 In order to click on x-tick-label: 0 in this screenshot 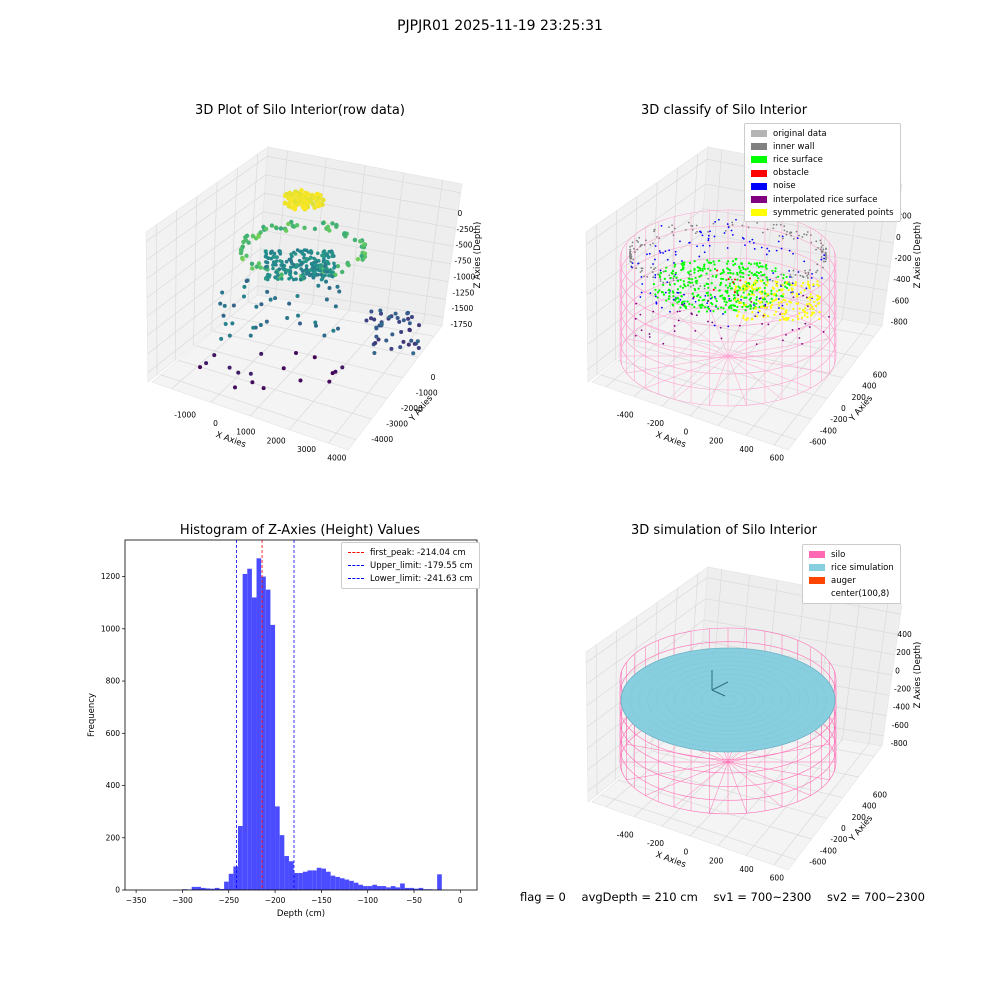, I will do `click(215, 423)`.